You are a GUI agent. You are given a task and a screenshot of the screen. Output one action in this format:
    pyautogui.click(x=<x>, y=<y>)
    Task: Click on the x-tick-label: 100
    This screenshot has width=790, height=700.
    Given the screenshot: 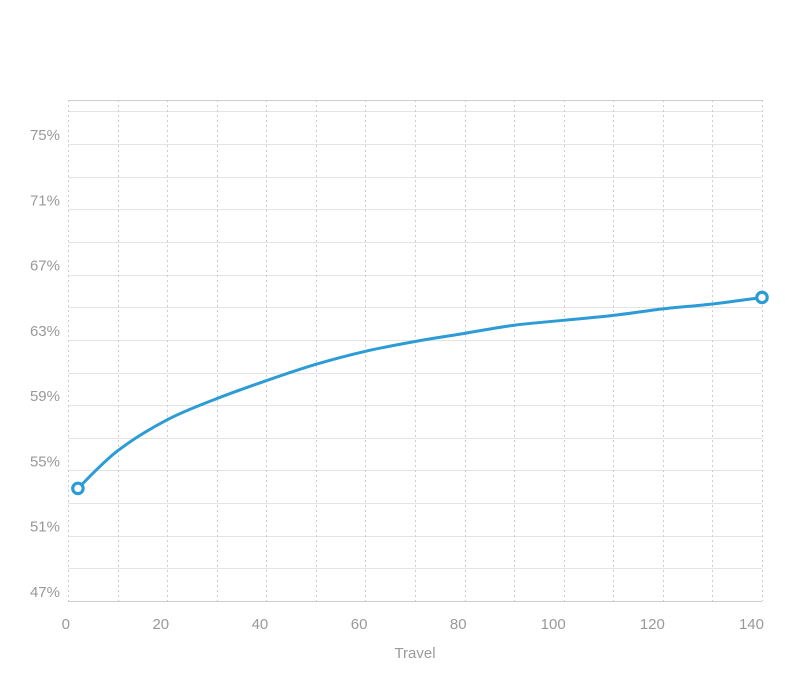 What is the action you would take?
    pyautogui.click(x=553, y=624)
    